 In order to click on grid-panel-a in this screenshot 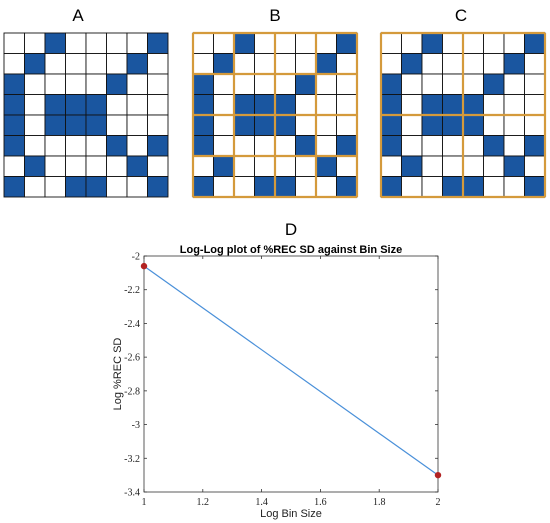, I will do `click(86, 115)`.